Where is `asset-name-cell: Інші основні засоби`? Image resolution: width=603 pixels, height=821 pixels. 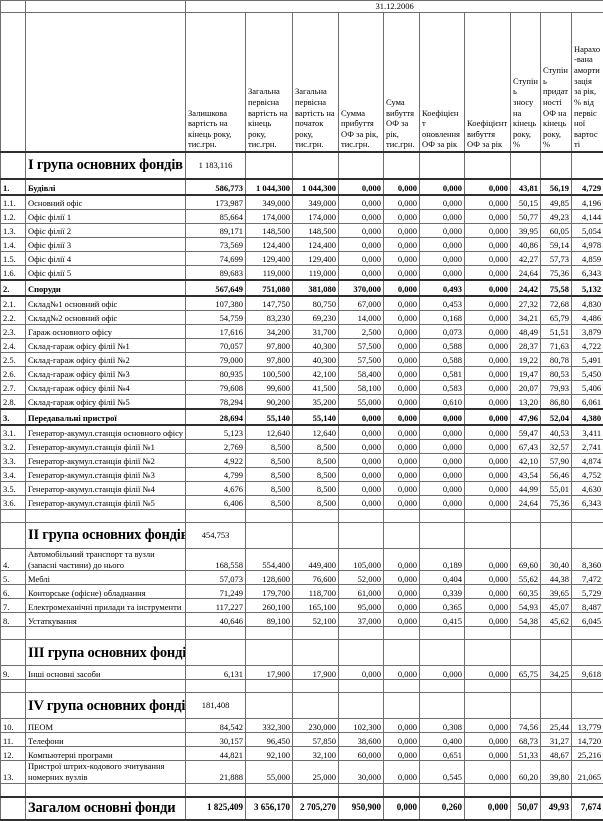
asset-name-cell: Інші основні засоби is located at coordinates (106, 673).